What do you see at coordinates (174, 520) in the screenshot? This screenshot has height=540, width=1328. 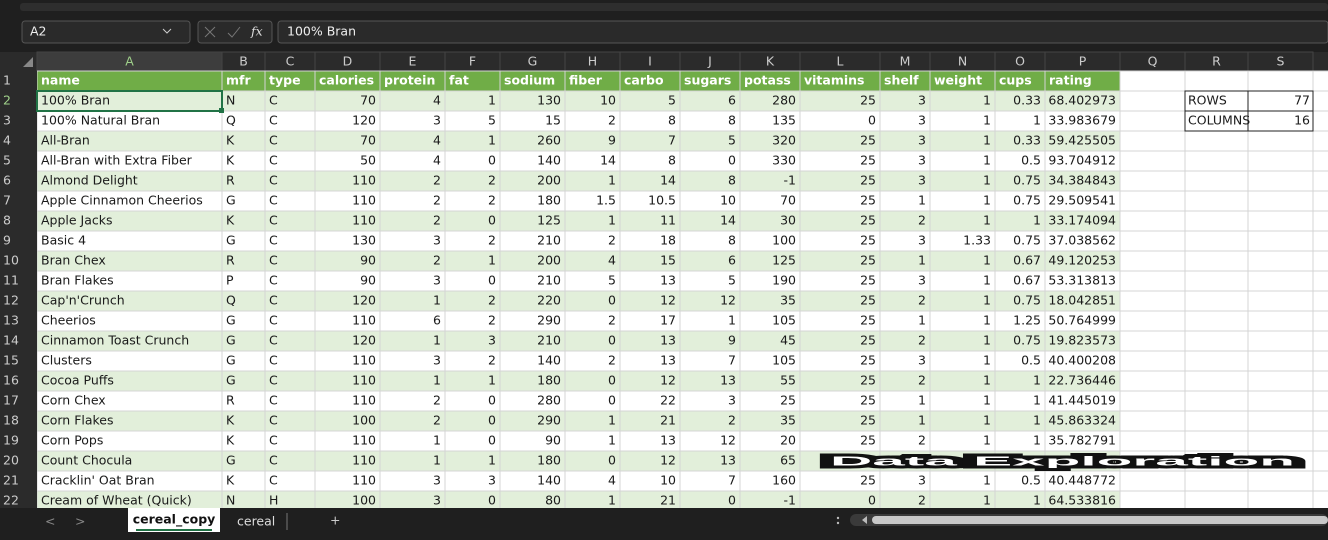 I see `active-tab` at bounding box center [174, 520].